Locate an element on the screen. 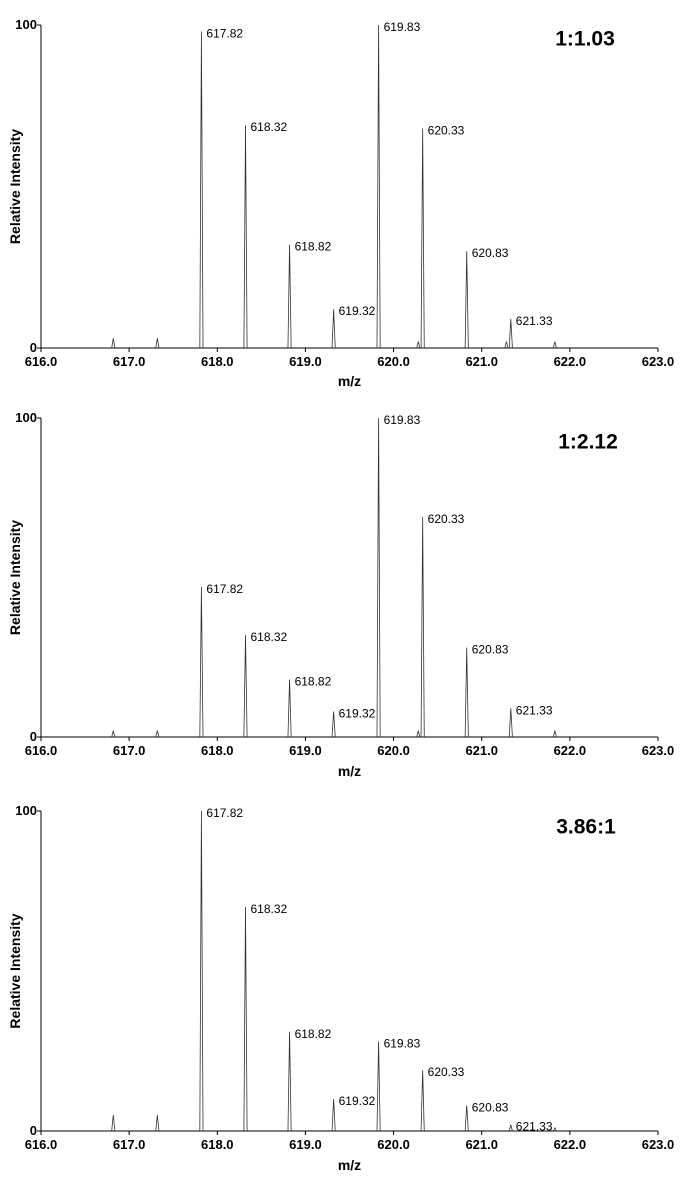  ratio-label: 3.86:1 is located at coordinates (586, 827).